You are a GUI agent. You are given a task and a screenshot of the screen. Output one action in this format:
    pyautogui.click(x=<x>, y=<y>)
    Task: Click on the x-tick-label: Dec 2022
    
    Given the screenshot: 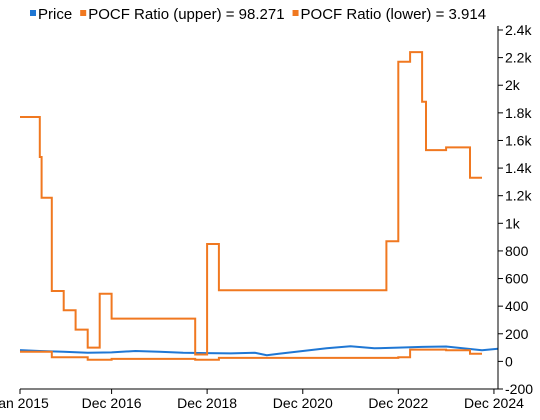 What is the action you would take?
    pyautogui.click(x=398, y=403)
    